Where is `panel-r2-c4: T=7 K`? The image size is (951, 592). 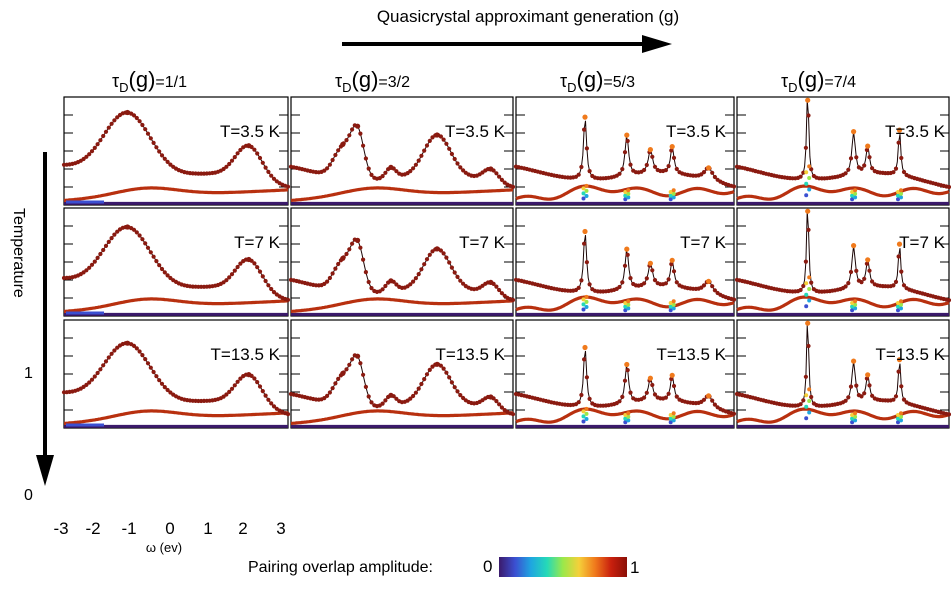
panel-r2-c4: T=7 K is located at coordinates (842, 262).